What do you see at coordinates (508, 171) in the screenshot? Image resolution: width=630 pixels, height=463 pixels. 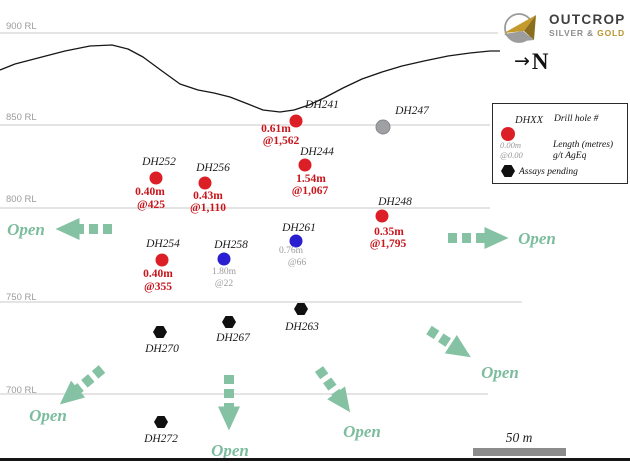 I see `legend-pending-hex-icon` at bounding box center [508, 171].